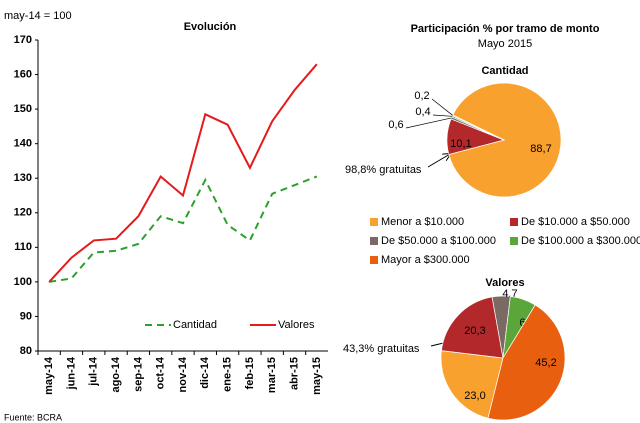 Image resolution: width=640 pixels, height=423 pixels. What do you see at coordinates (23, 178) in the screenshot?
I see `y-tick-label: 130` at bounding box center [23, 178].